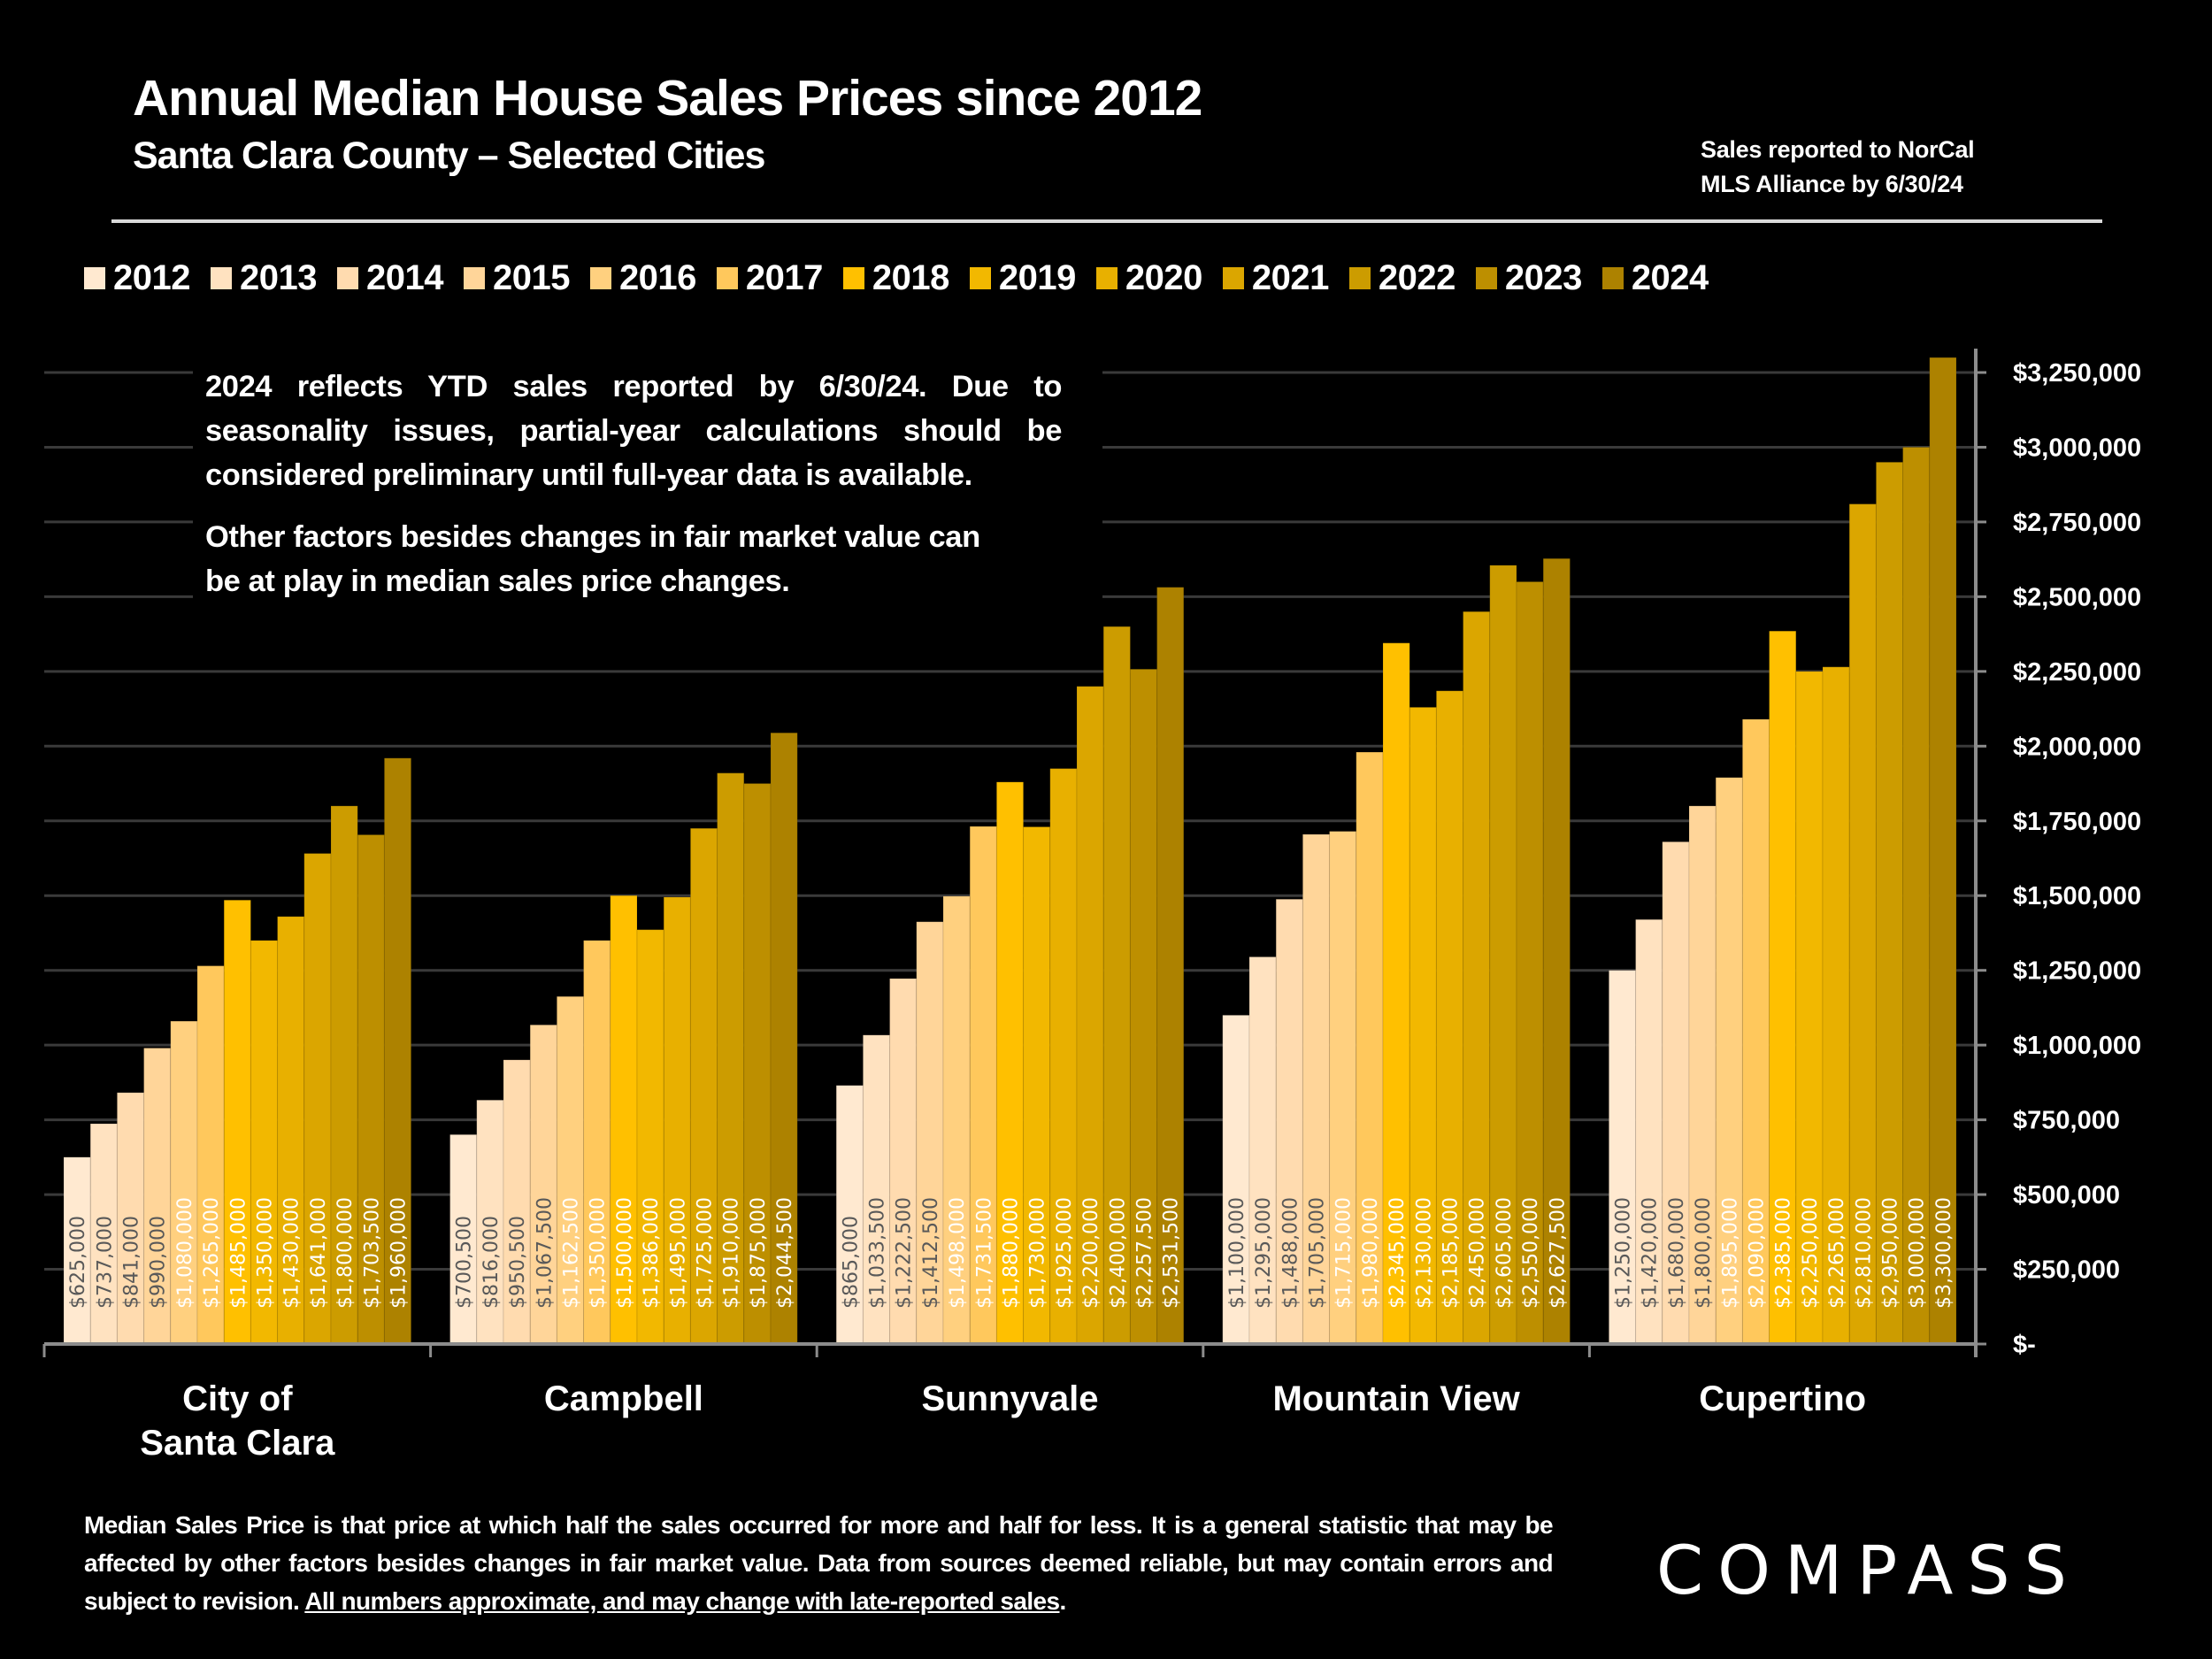 The width and height of the screenshot is (2212, 1659). What do you see at coordinates (1291, 1253) in the screenshot?
I see `data-label: $1,488,000` at bounding box center [1291, 1253].